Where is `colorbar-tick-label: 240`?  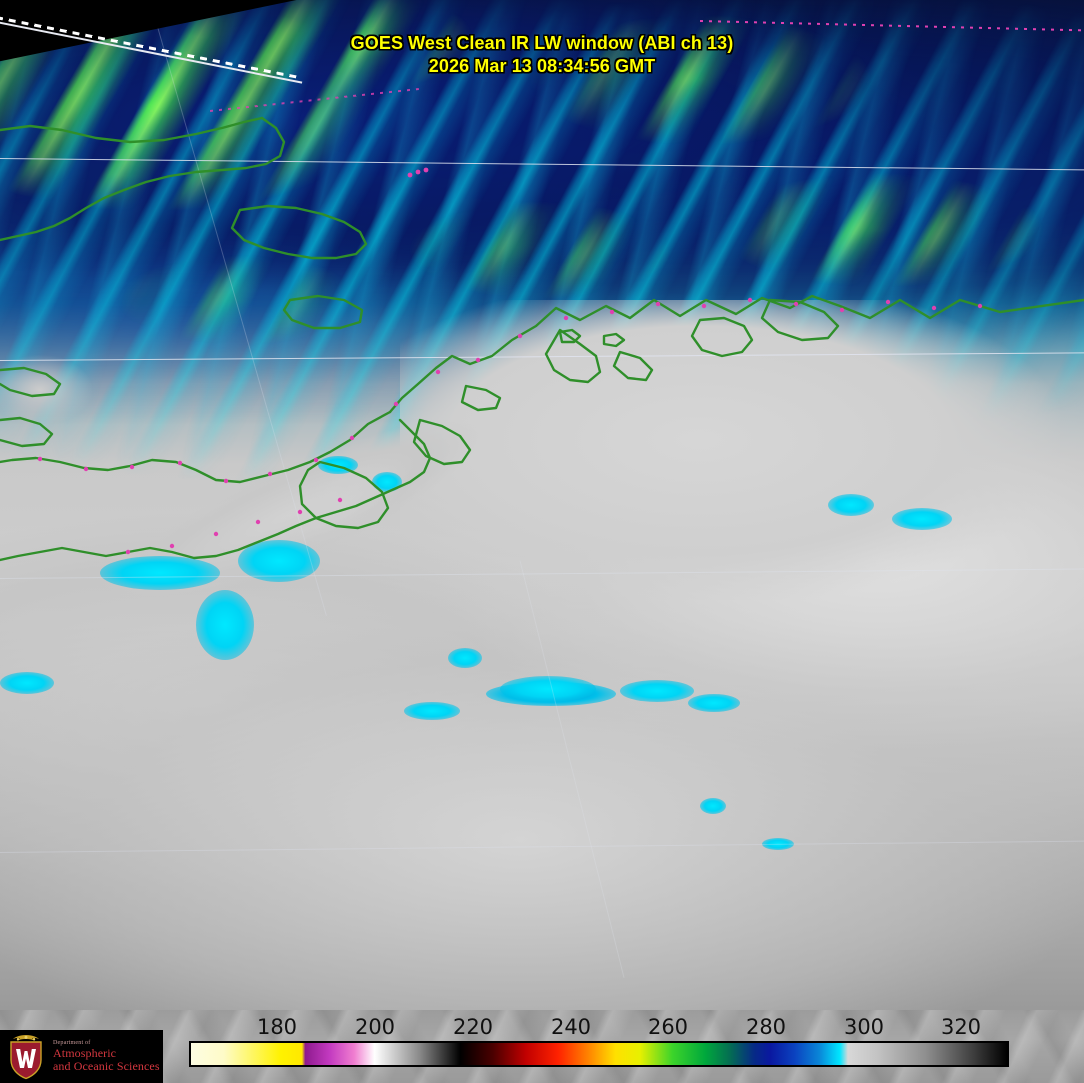 colorbar-tick-label: 240 is located at coordinates (571, 1027).